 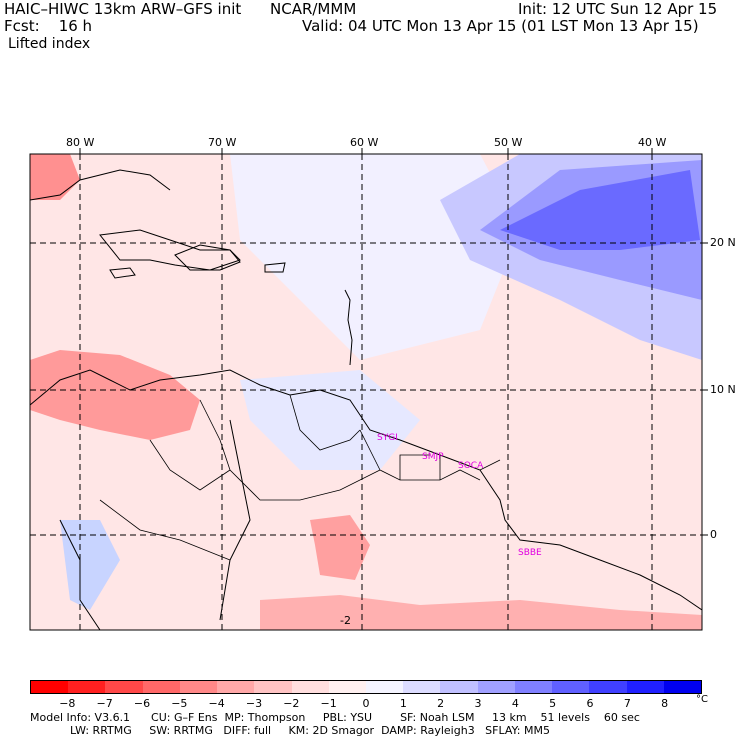 What do you see at coordinates (48, 26) in the screenshot?
I see `forecast-hour: Fcst: 16 h` at bounding box center [48, 26].